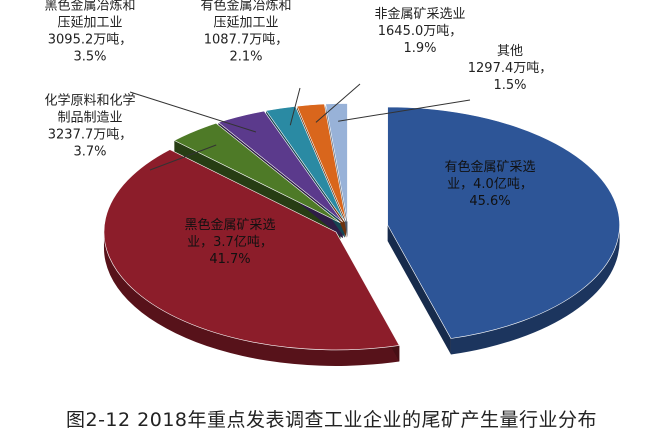 The height and width of the screenshot is (446, 663). I want to click on slice-label-3: 黑色金属冶炼和压延加工业 3095.2万吨， 3.5%, so click(89, 32).